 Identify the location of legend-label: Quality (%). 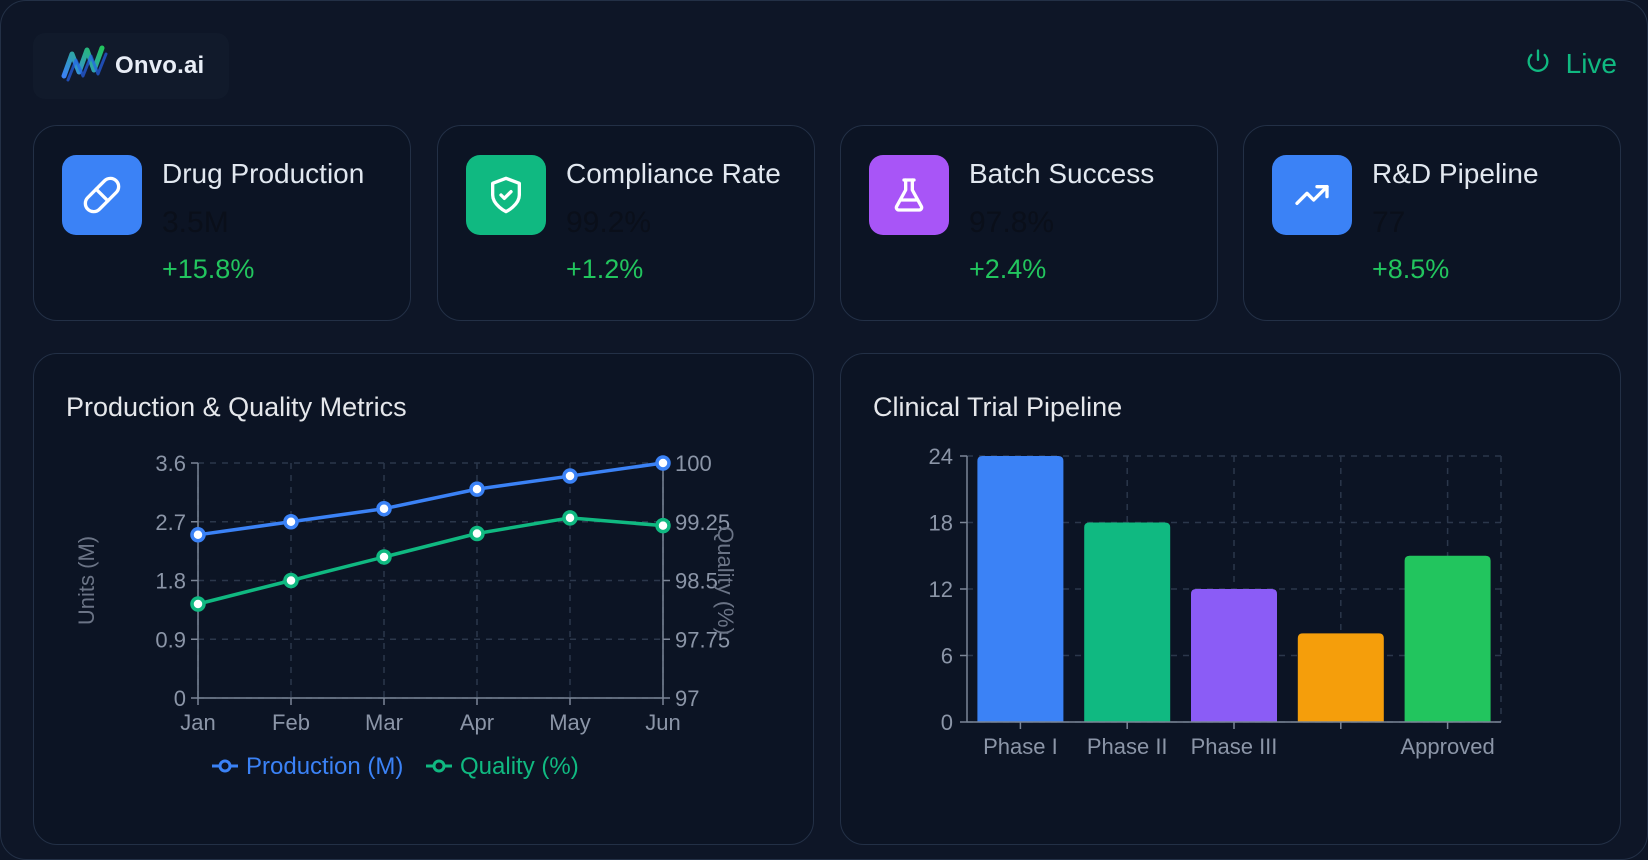
(519, 766).